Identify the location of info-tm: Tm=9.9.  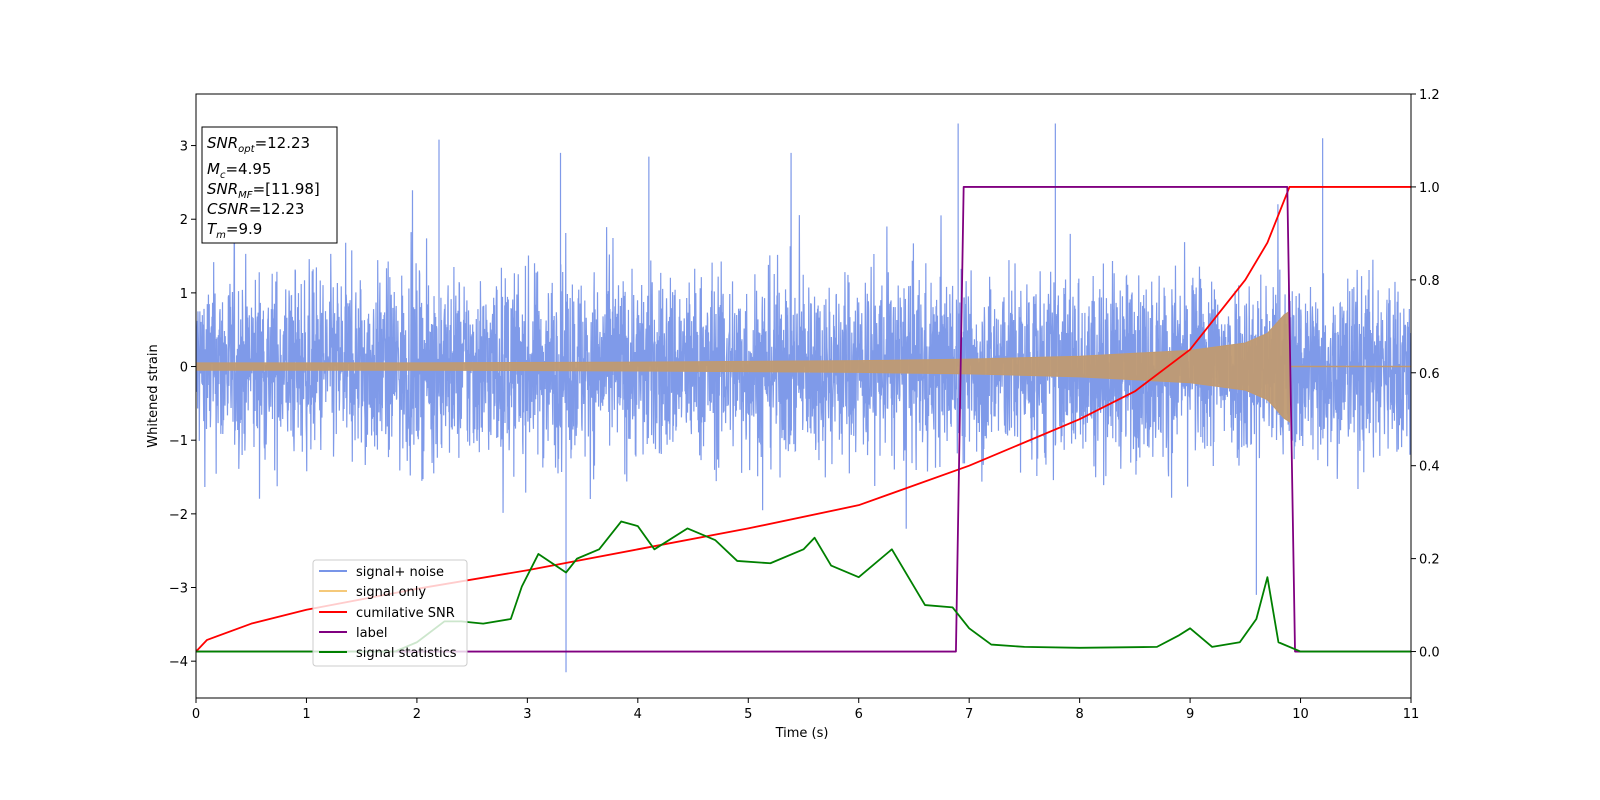
(234, 230).